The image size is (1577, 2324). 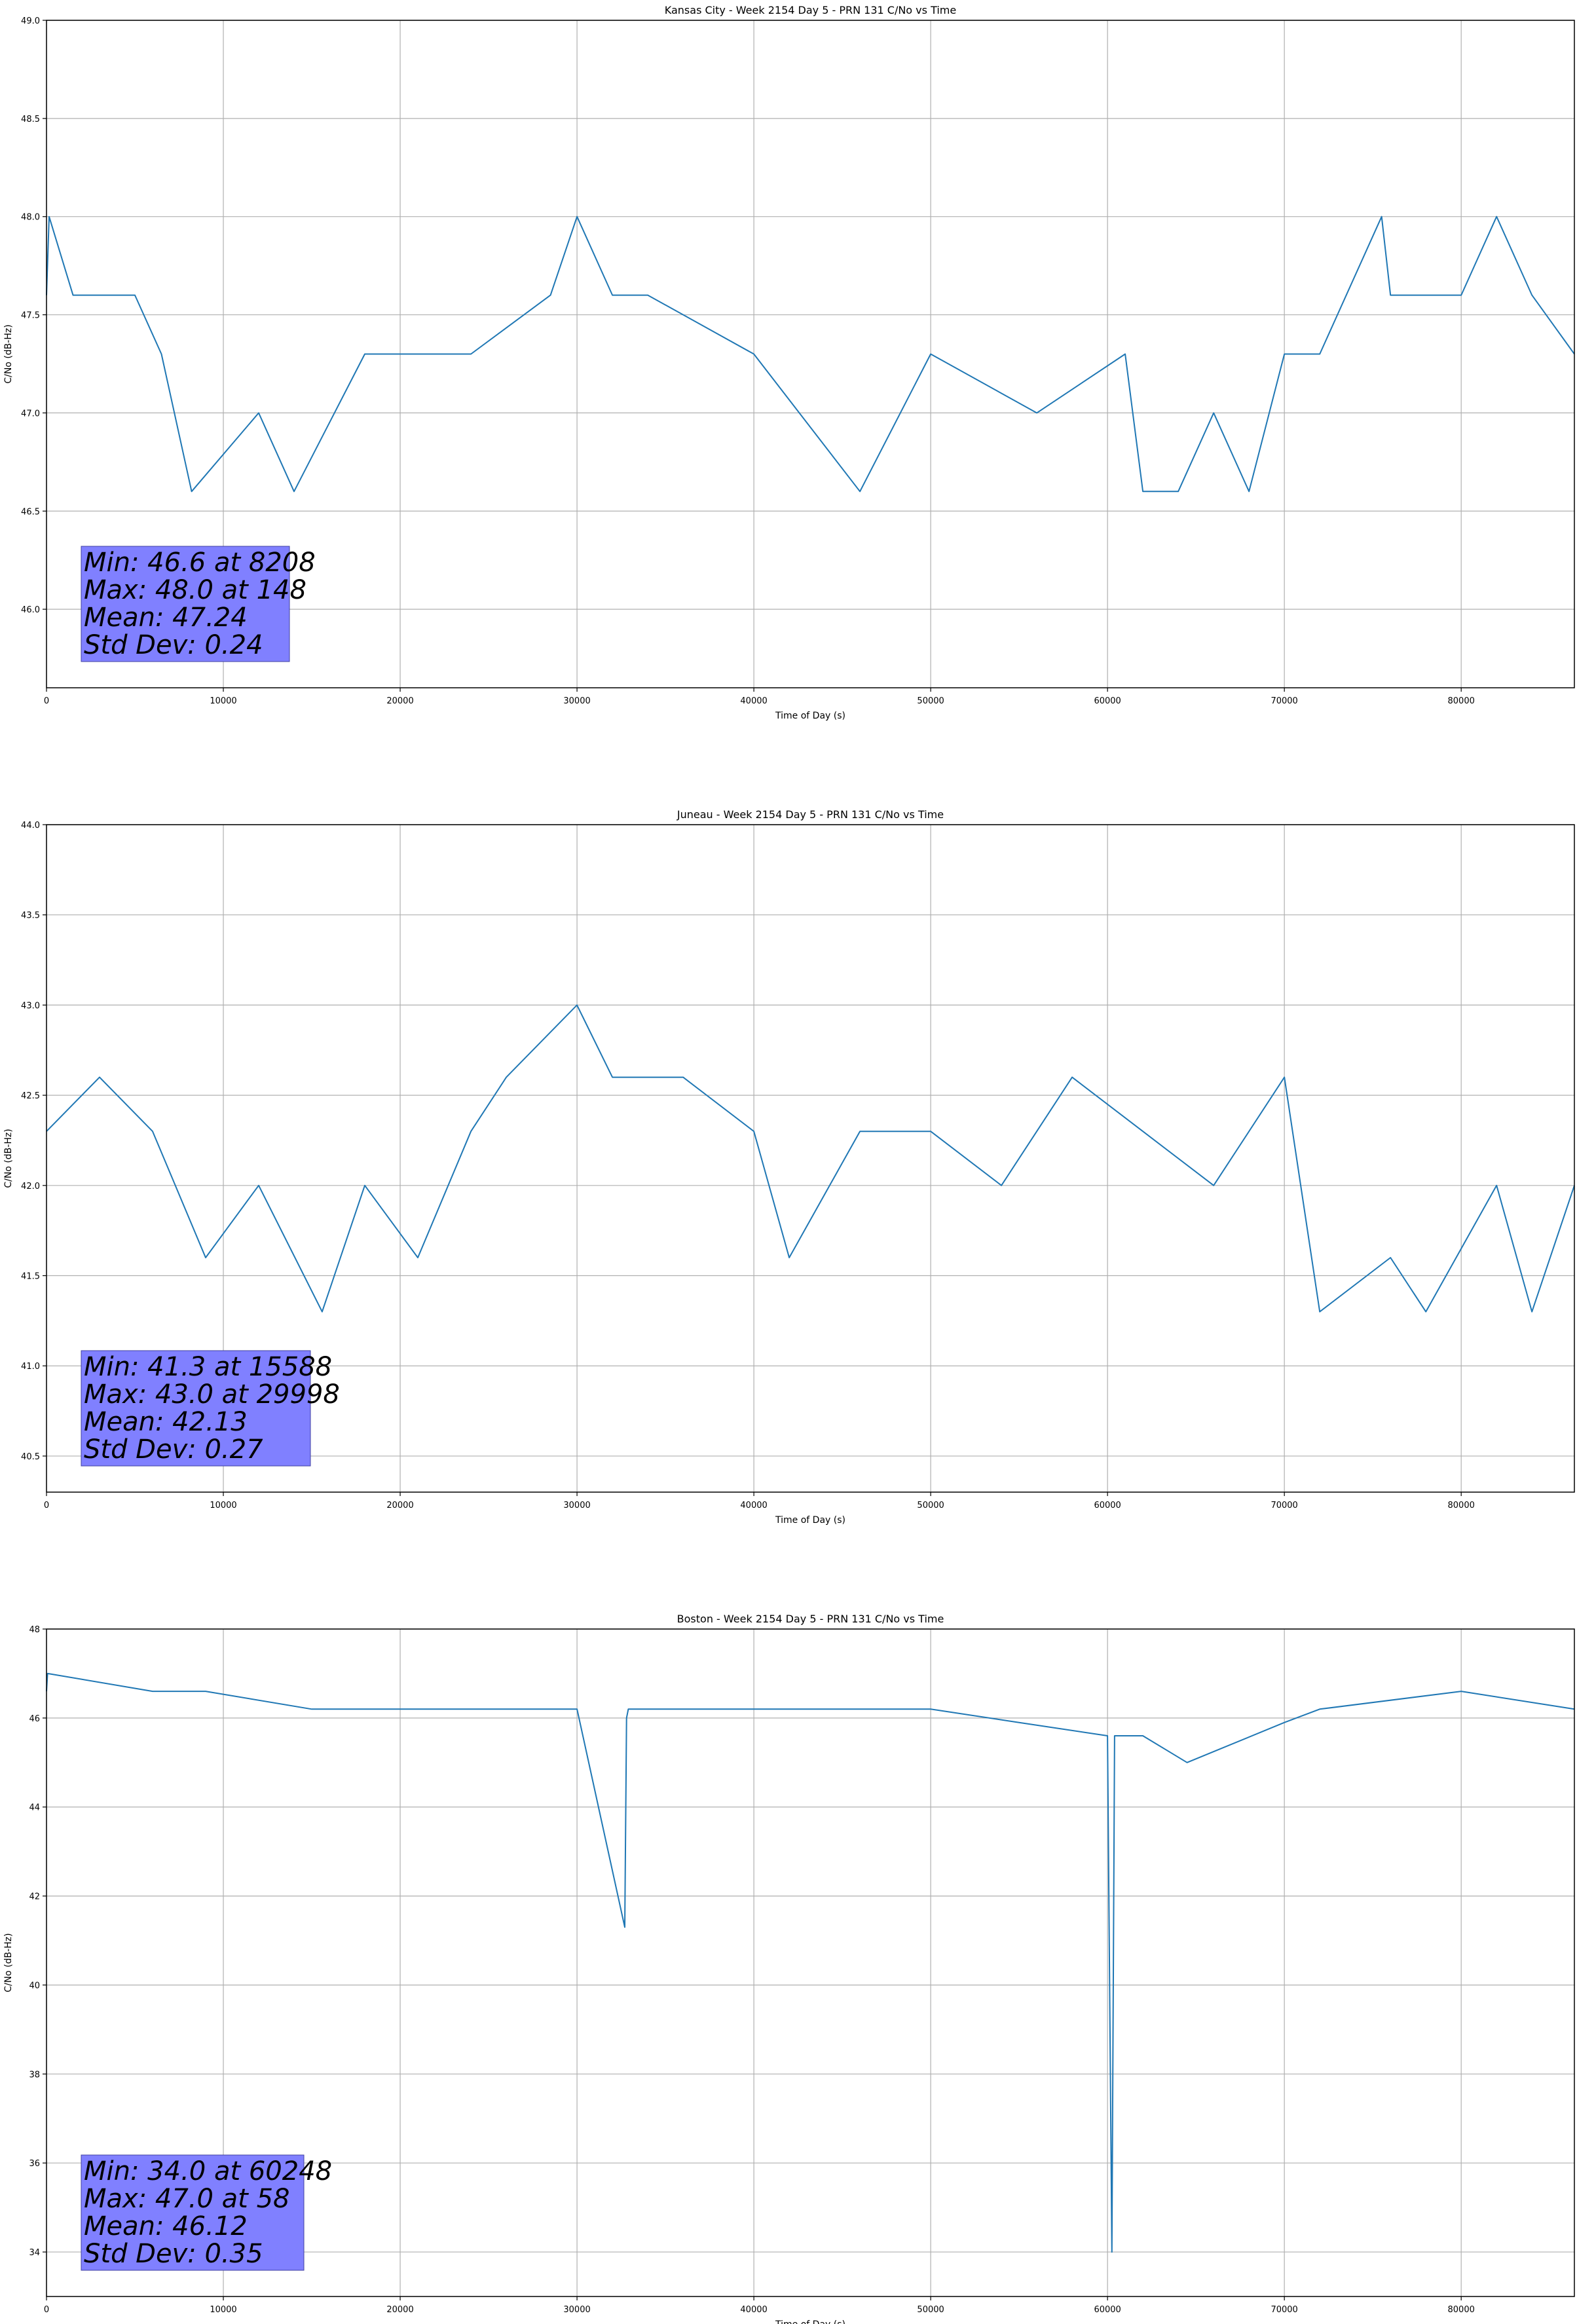 I want to click on stats-line: Std Dev: 0.24, so click(x=173, y=645).